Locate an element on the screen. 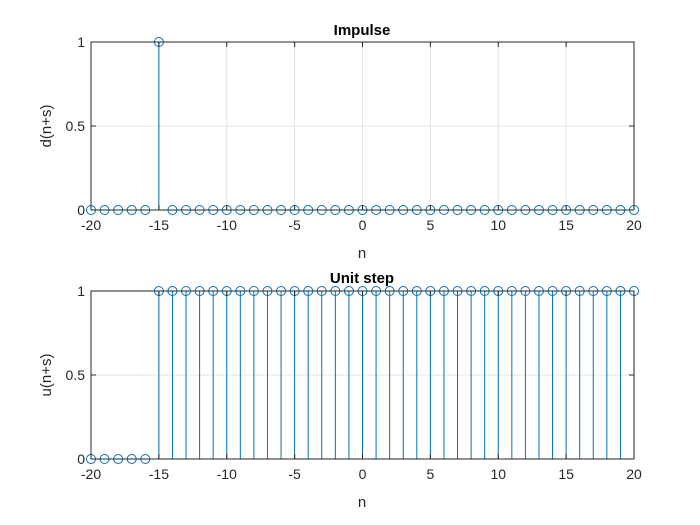 The image size is (700, 525). unit-step-xtick-label: 20 is located at coordinates (634, 474).